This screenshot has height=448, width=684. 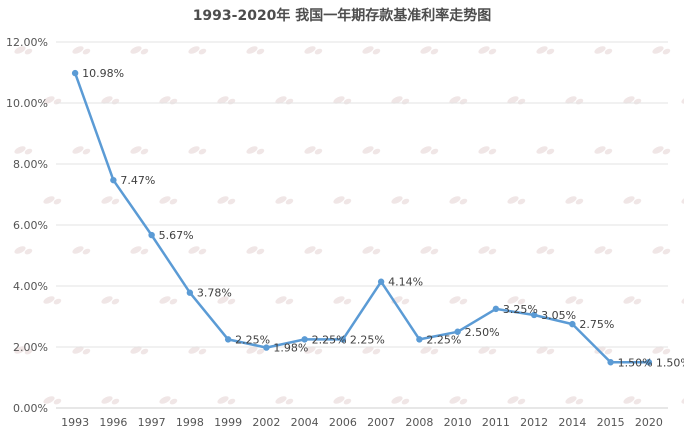 I want to click on y-tick-label: 6.00%, so click(x=30, y=225).